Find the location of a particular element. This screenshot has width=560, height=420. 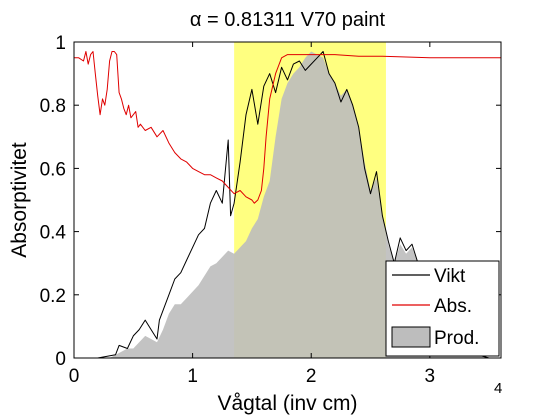

y-tick-label: 1 is located at coordinates (60, 43).